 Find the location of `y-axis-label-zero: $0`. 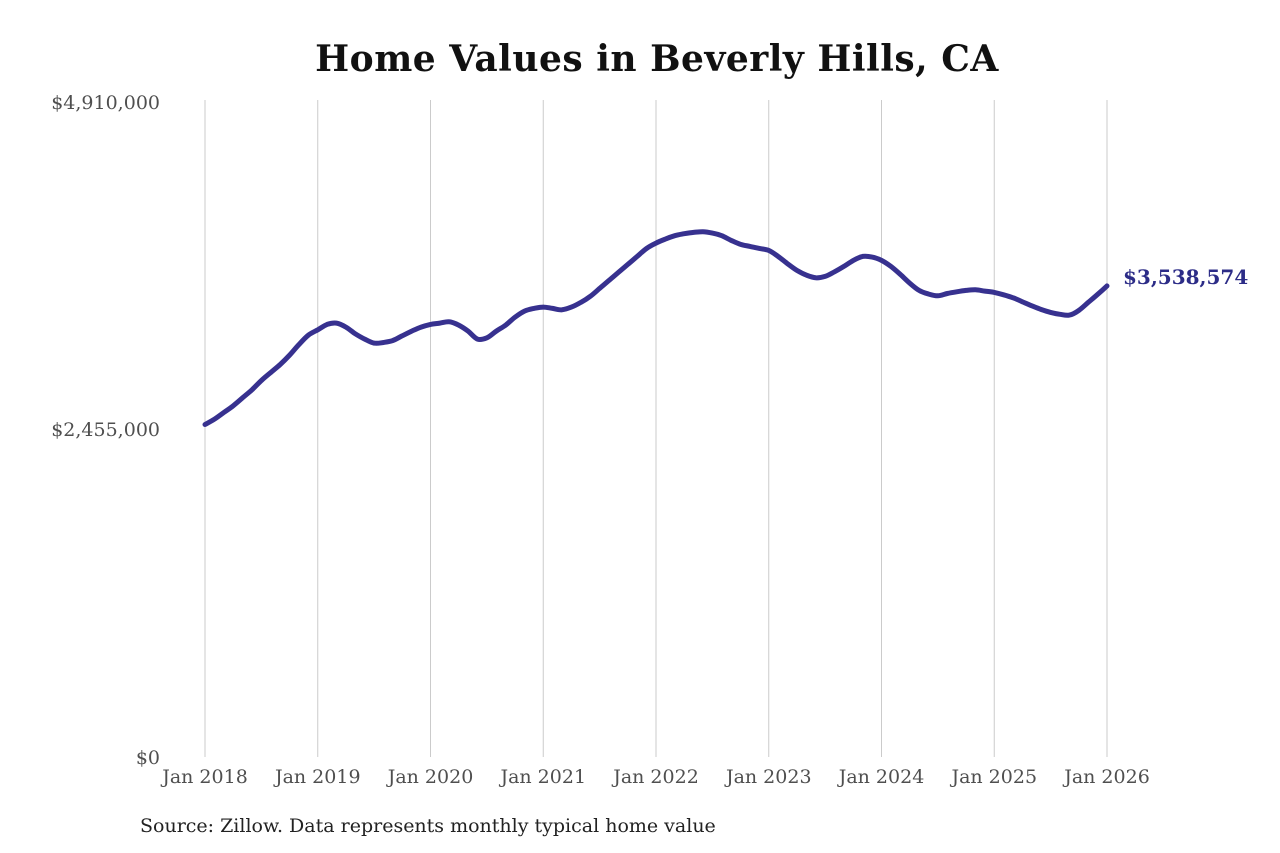

y-axis-label-zero: $0 is located at coordinates (147, 758).